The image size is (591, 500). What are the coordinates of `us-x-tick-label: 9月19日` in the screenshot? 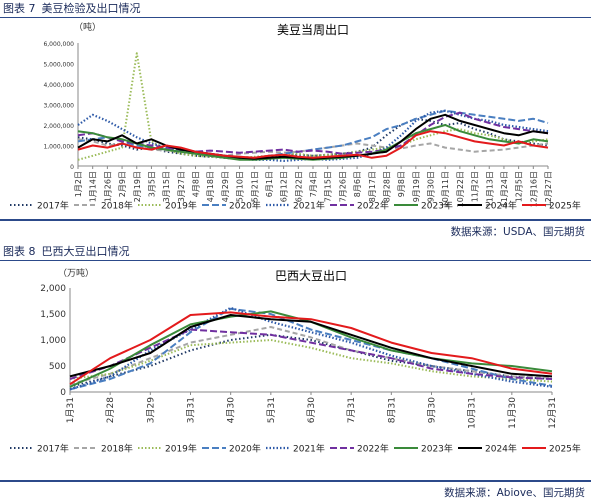 It's located at (416, 186).